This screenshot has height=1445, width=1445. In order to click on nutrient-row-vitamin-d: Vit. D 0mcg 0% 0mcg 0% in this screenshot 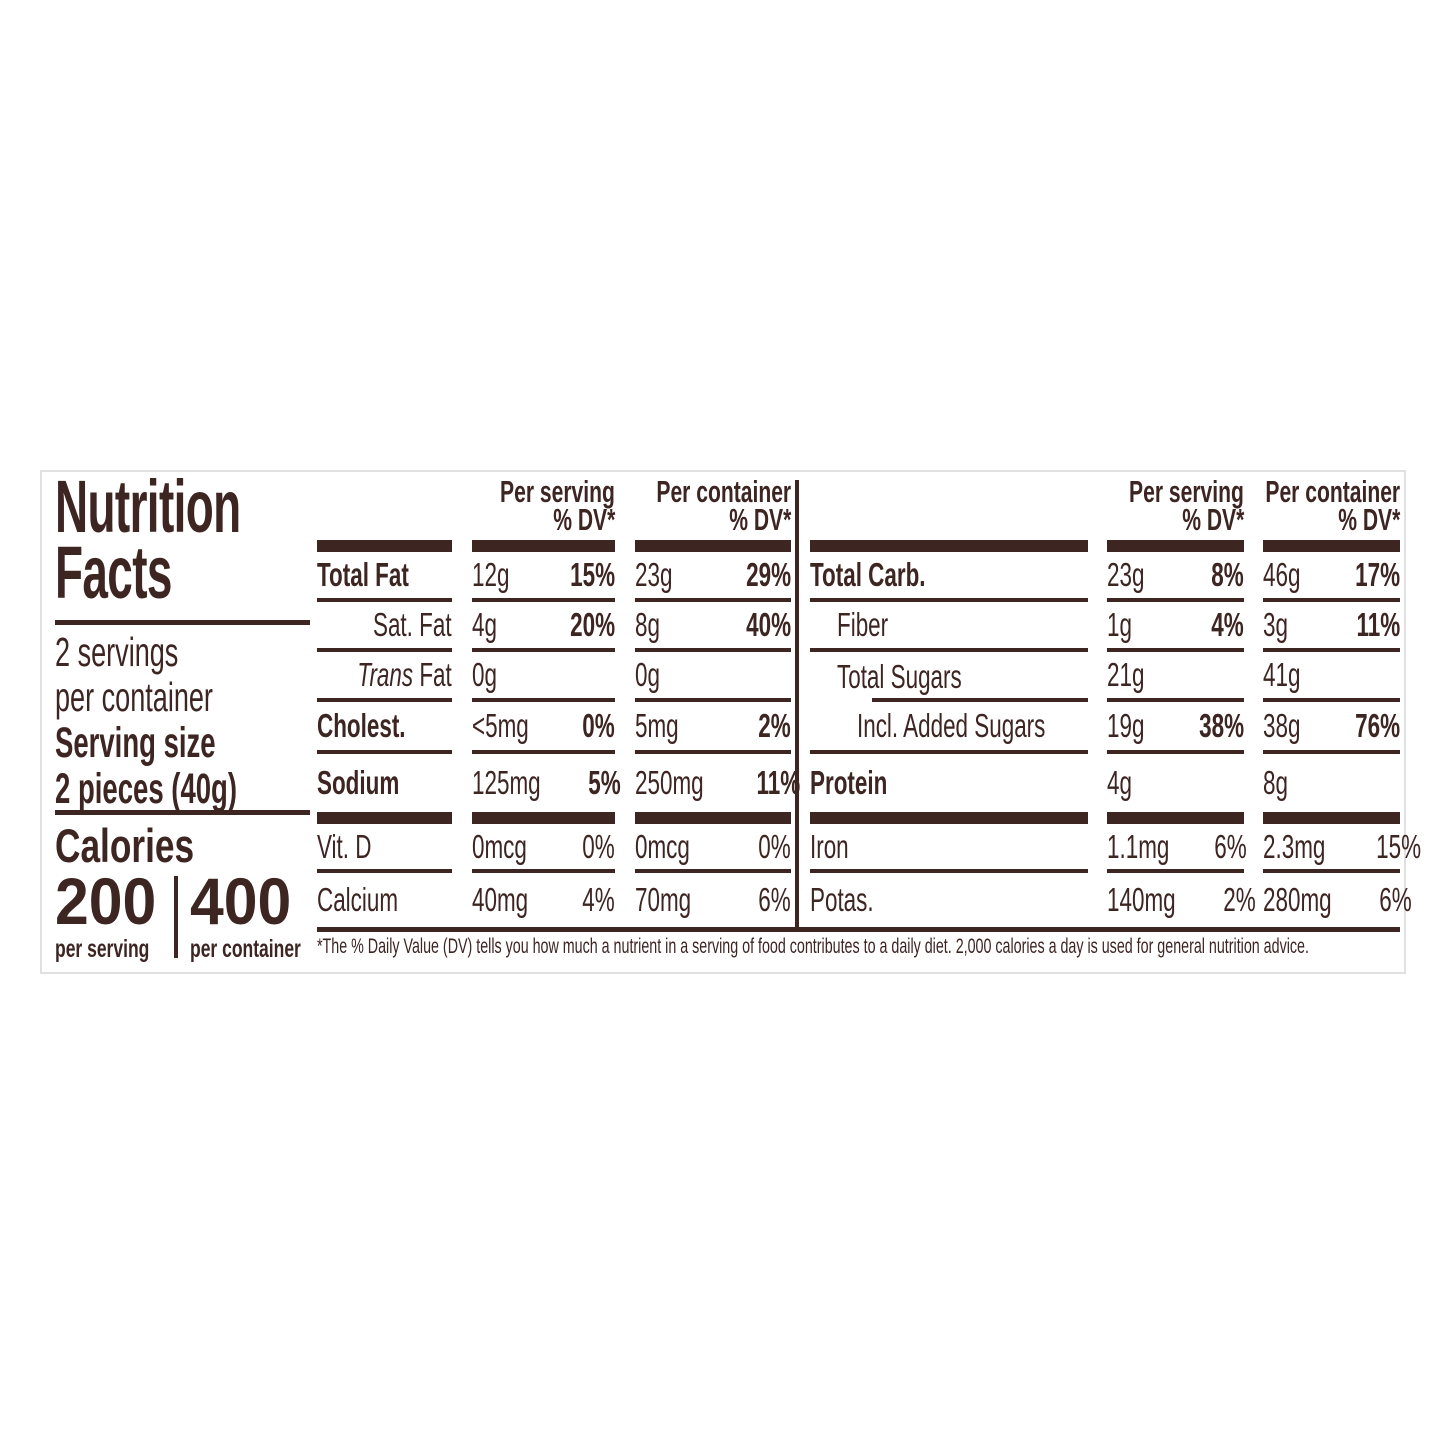, I will do `click(554, 848)`.